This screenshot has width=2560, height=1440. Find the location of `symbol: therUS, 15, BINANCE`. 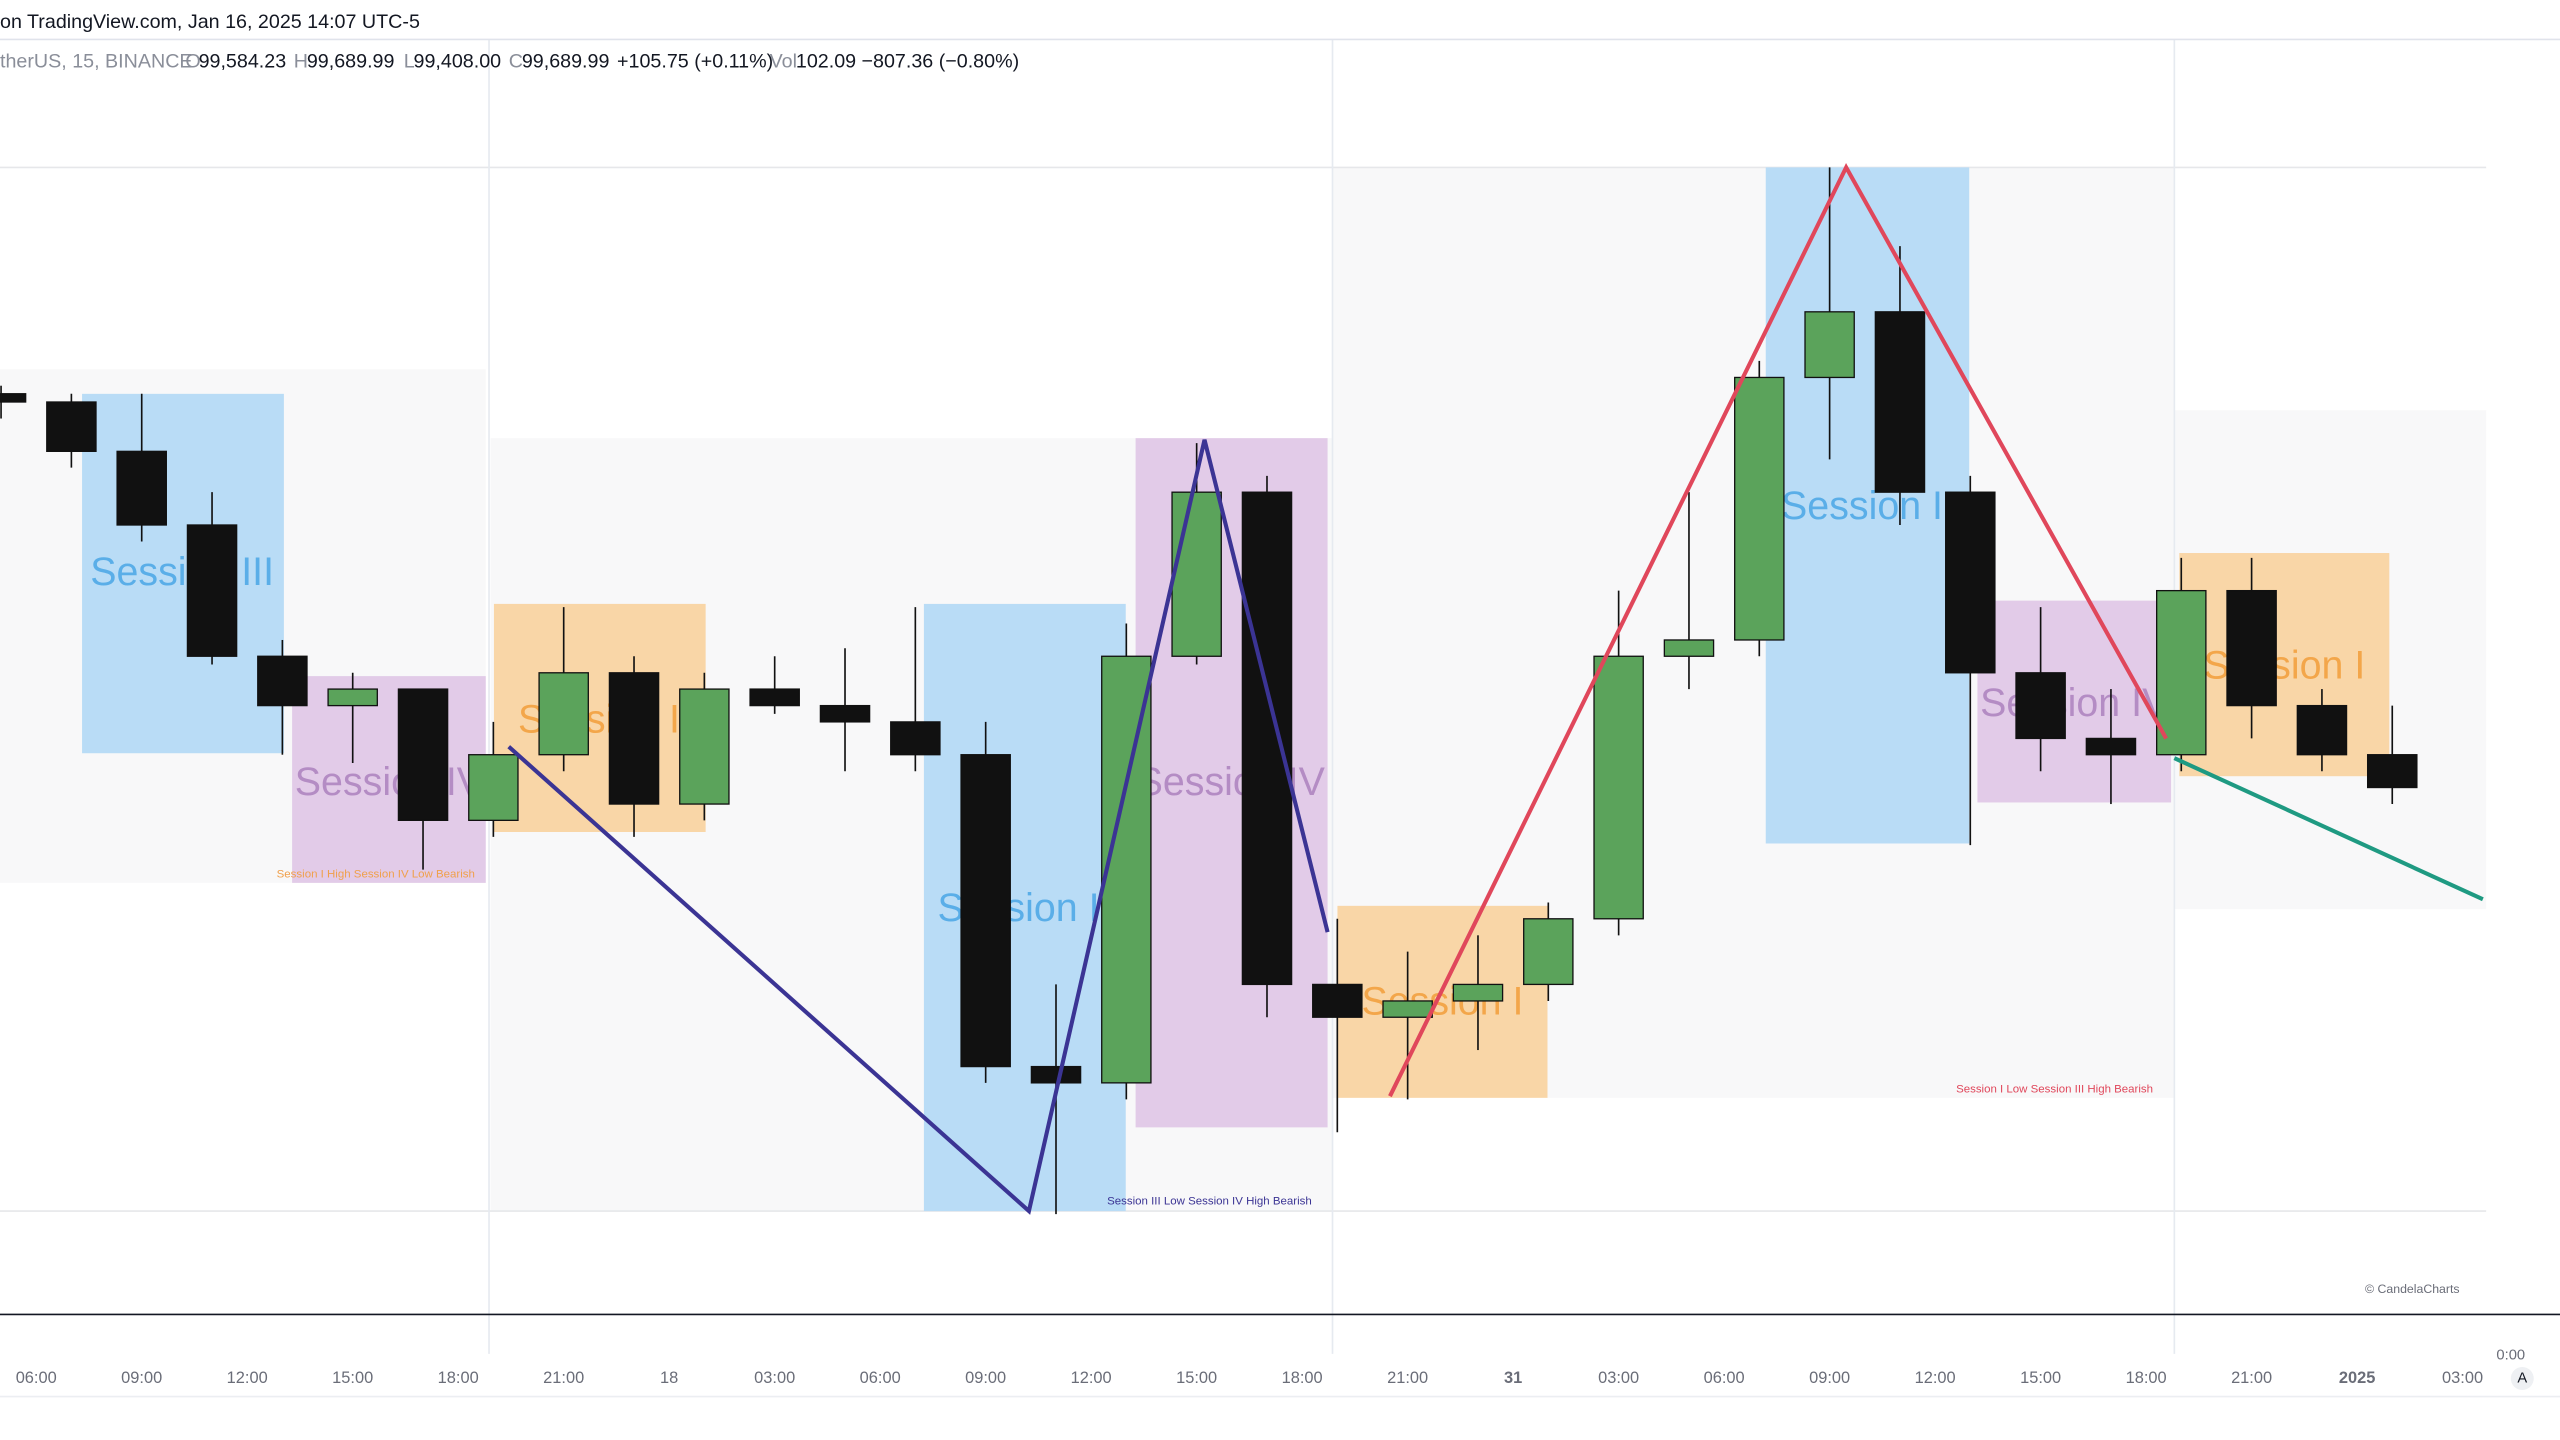

symbol: therUS, 15, BINANCE is located at coordinates (96, 62).